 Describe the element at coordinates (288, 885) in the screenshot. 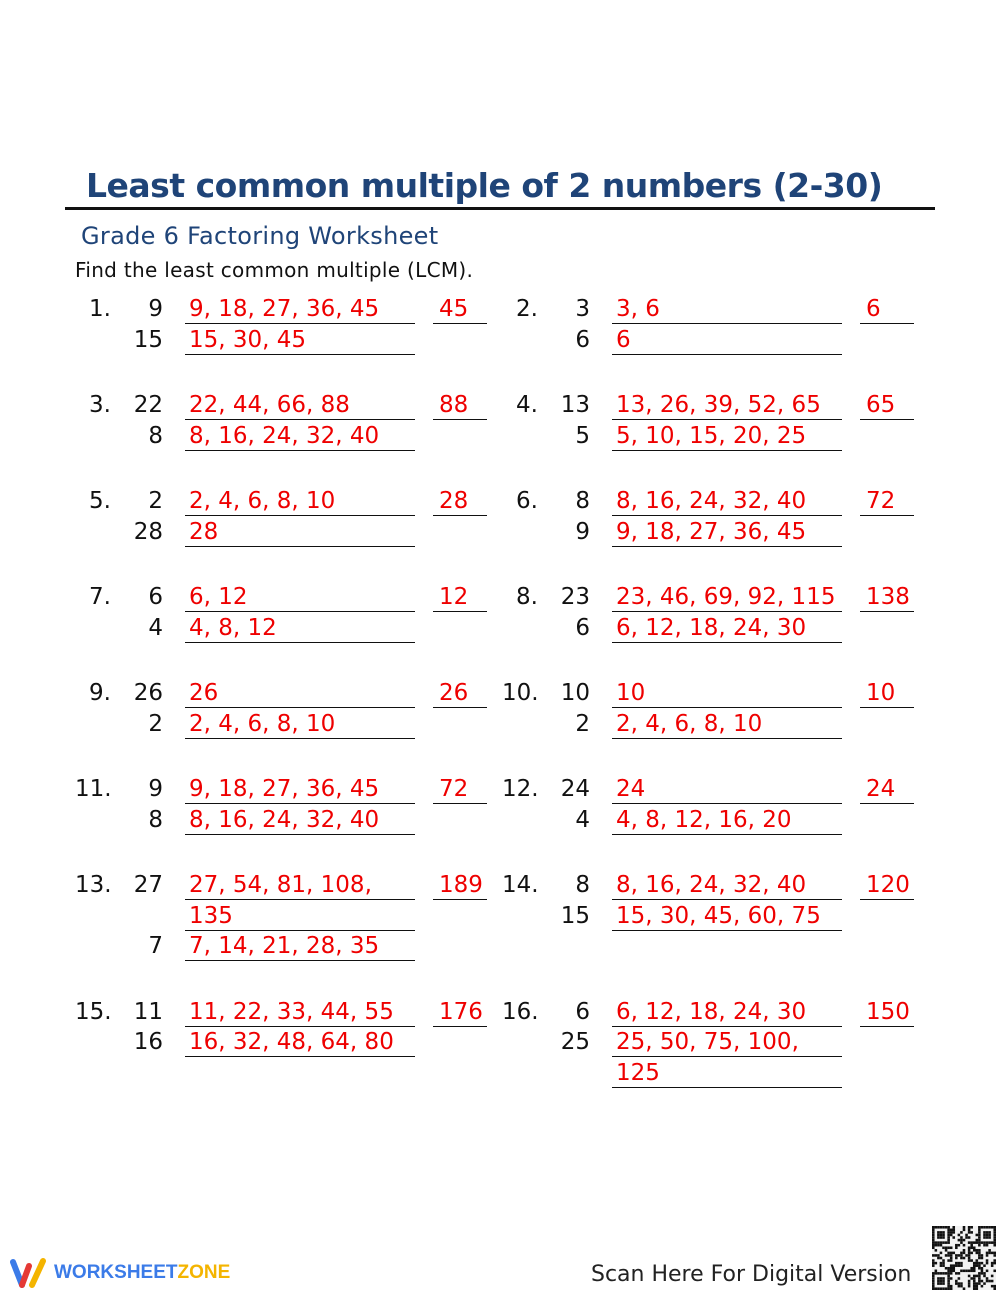

I see `problem-line: 27 27, 54, 81, 108, 189` at that location.